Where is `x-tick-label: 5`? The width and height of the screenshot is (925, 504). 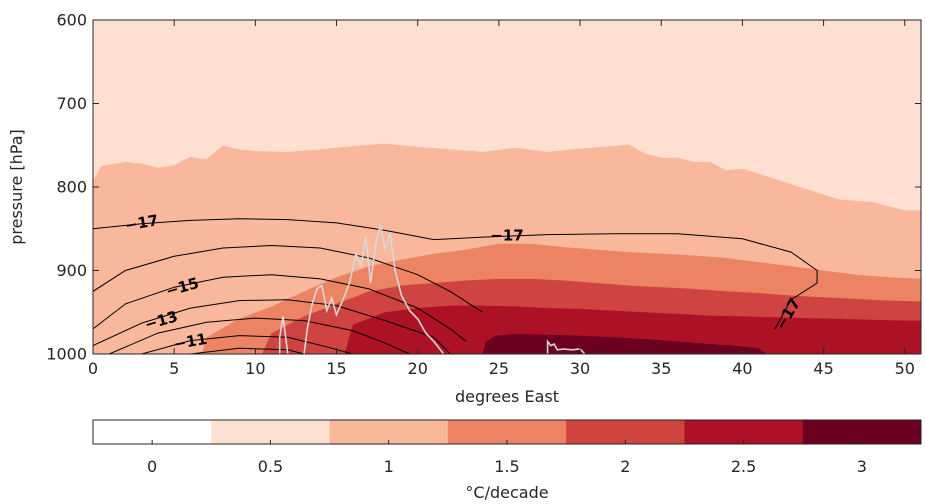
x-tick-label: 5 is located at coordinates (174, 368).